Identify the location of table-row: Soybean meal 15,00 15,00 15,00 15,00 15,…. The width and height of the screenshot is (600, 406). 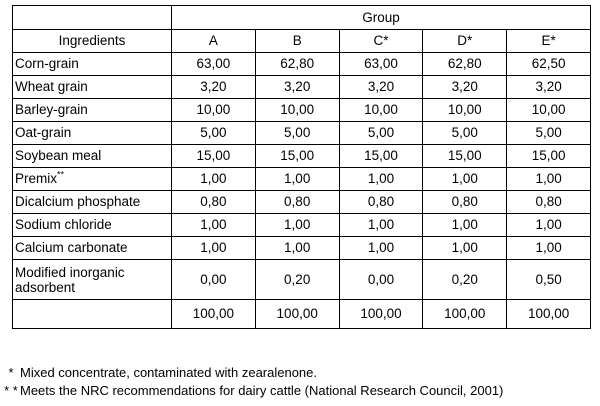
(302, 156).